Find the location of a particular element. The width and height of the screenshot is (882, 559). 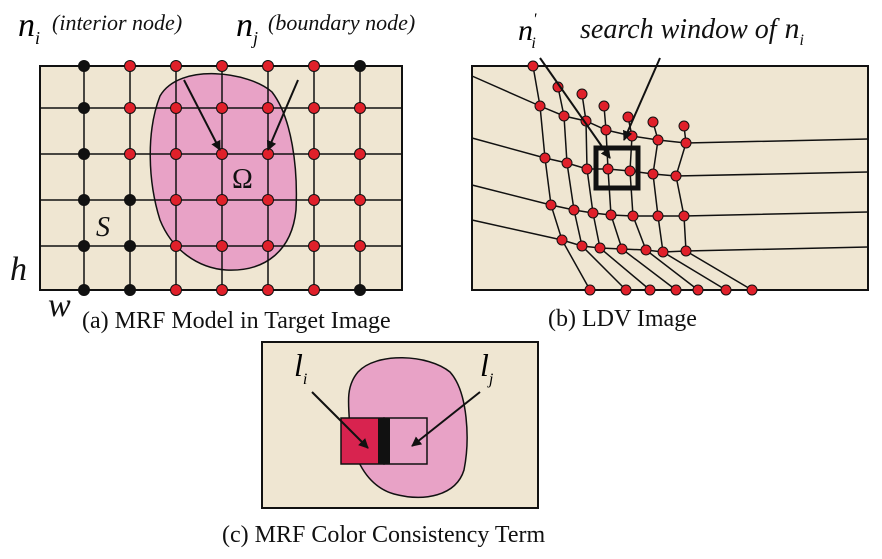

panel-a-nodes is located at coordinates (222, 178).